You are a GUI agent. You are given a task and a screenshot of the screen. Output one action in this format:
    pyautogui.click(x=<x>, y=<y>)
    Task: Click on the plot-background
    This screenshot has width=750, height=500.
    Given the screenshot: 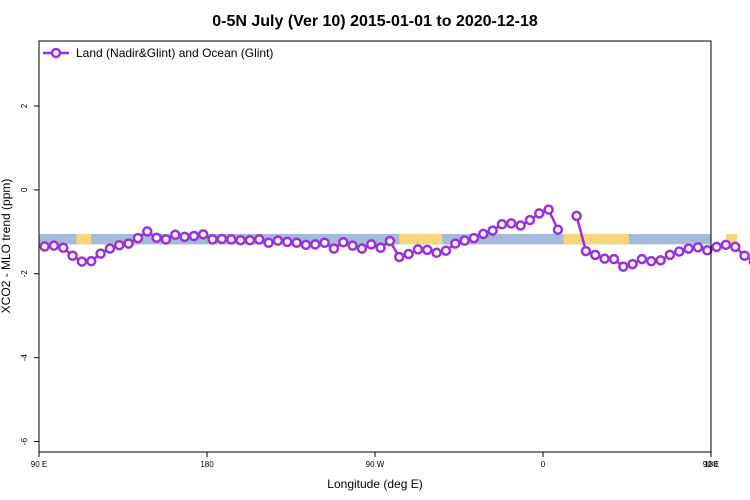 What is the action you would take?
    pyautogui.click(x=375, y=239)
    